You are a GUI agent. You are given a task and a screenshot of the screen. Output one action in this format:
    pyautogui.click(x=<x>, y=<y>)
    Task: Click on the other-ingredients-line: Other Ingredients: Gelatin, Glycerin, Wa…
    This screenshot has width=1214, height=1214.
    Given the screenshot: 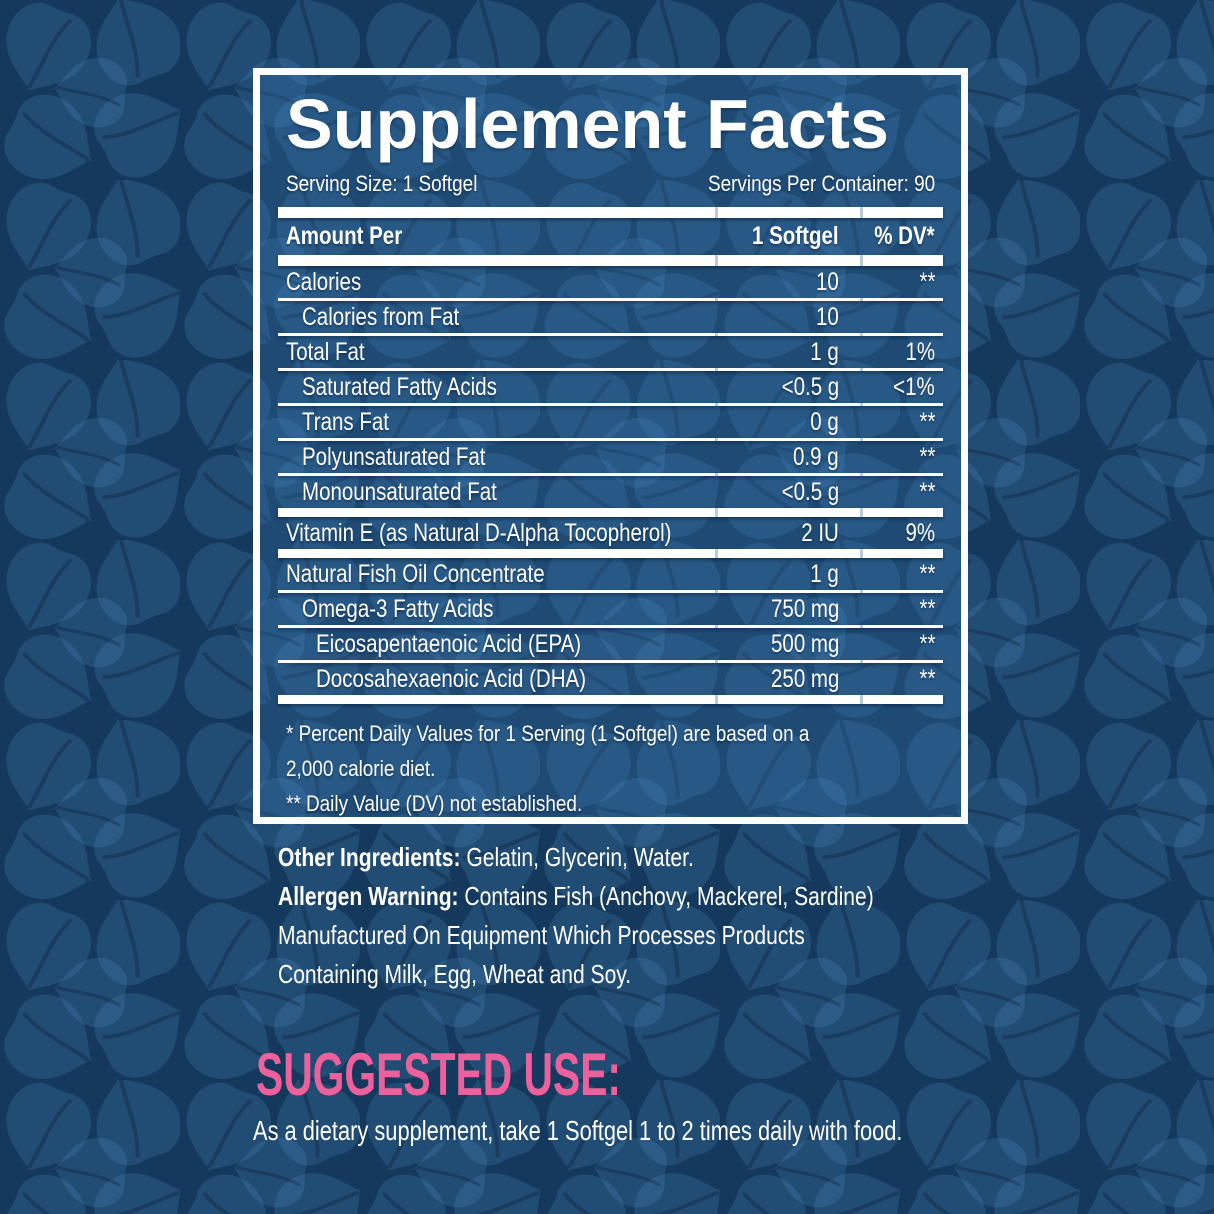 What is the action you would take?
    pyautogui.click(x=486, y=857)
    